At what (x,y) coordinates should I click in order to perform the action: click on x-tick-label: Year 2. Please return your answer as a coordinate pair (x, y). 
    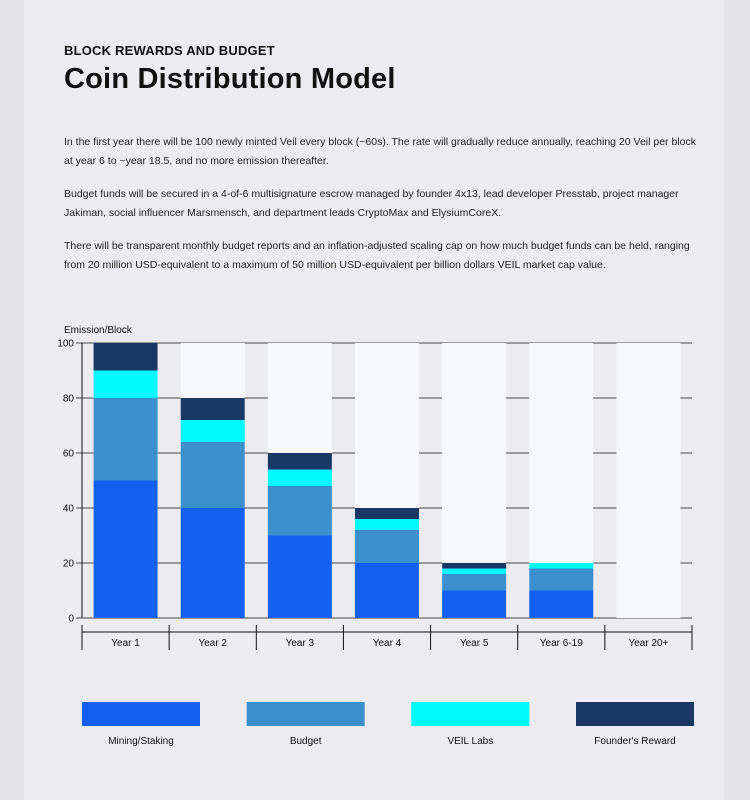
    Looking at the image, I should click on (212, 643).